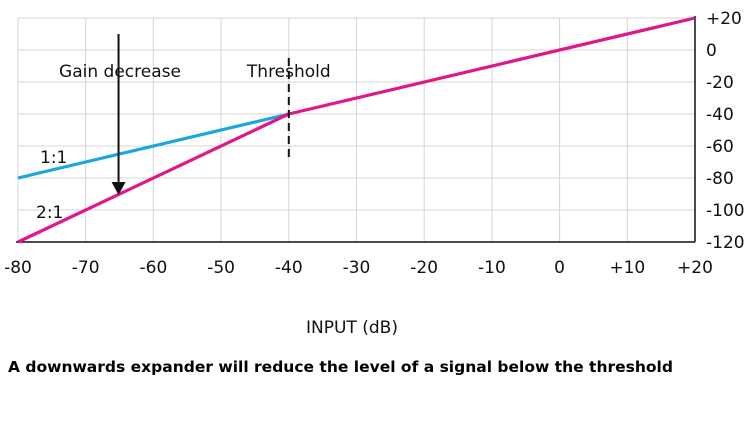 Image resolution: width=750 pixels, height=421 pixels. What do you see at coordinates (627, 268) in the screenshot?
I see `x-tick-label: +10` at bounding box center [627, 268].